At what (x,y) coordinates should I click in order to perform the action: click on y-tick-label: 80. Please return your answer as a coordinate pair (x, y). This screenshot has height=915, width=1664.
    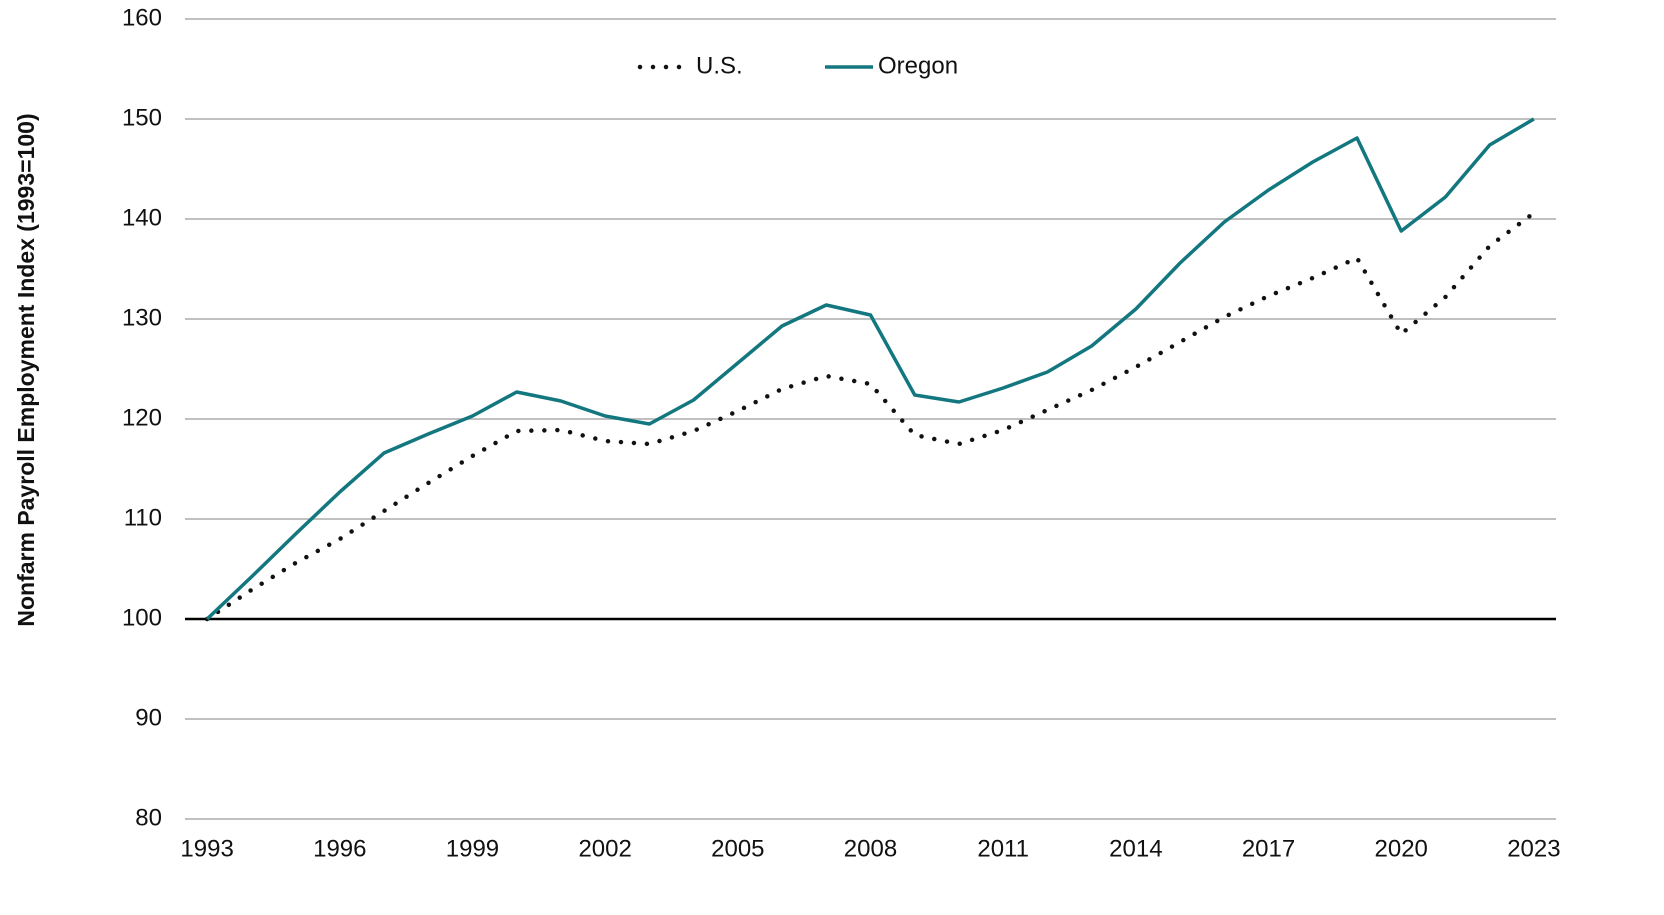
    Looking at the image, I should click on (148, 817).